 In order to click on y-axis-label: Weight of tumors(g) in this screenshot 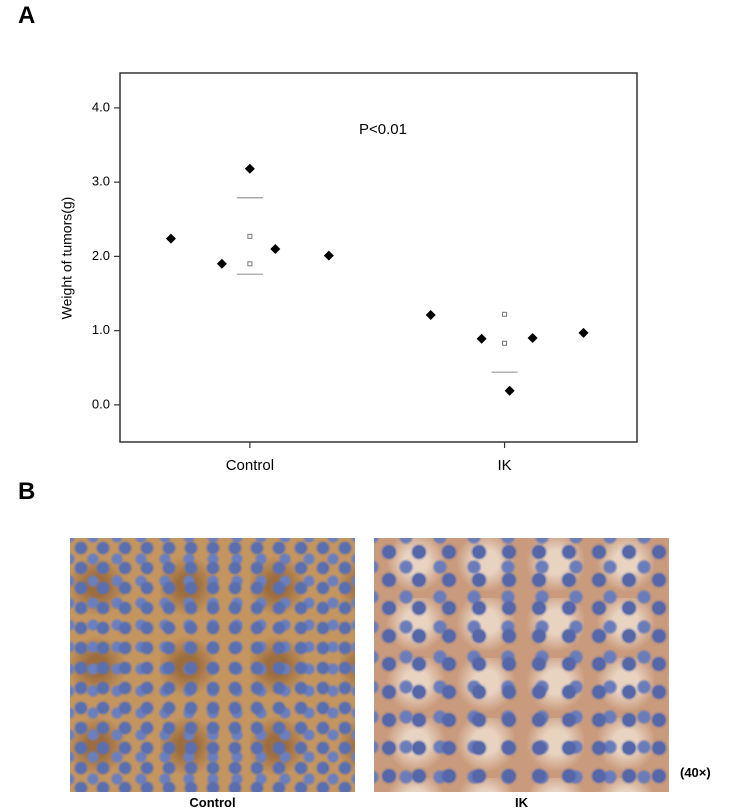, I will do `click(67, 258)`.